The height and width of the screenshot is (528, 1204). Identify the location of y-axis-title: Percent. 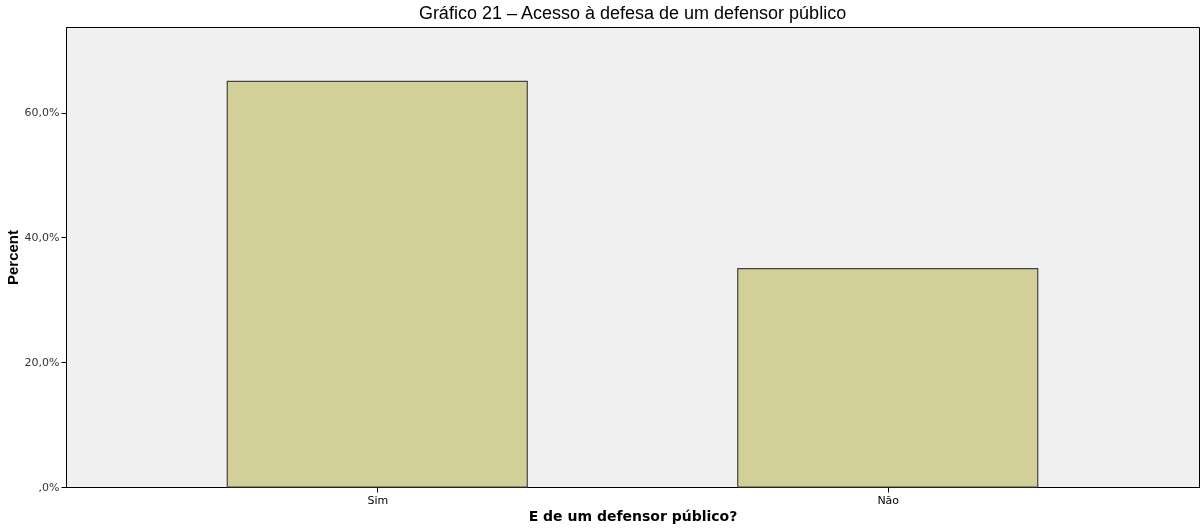
(12, 257).